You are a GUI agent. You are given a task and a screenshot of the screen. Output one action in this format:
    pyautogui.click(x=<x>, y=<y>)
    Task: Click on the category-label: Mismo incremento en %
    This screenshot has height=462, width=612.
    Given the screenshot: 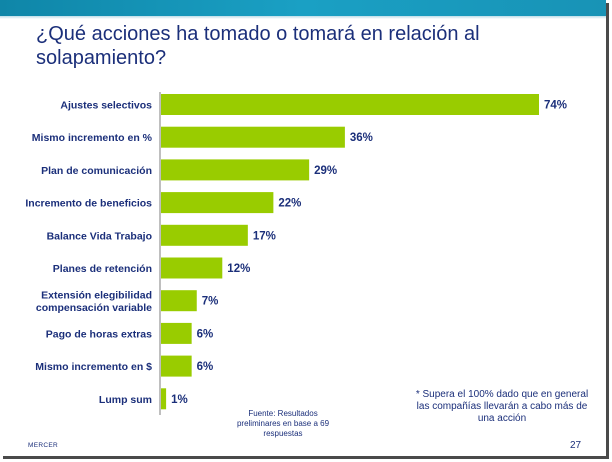 What is the action you would take?
    pyautogui.click(x=92, y=138)
    